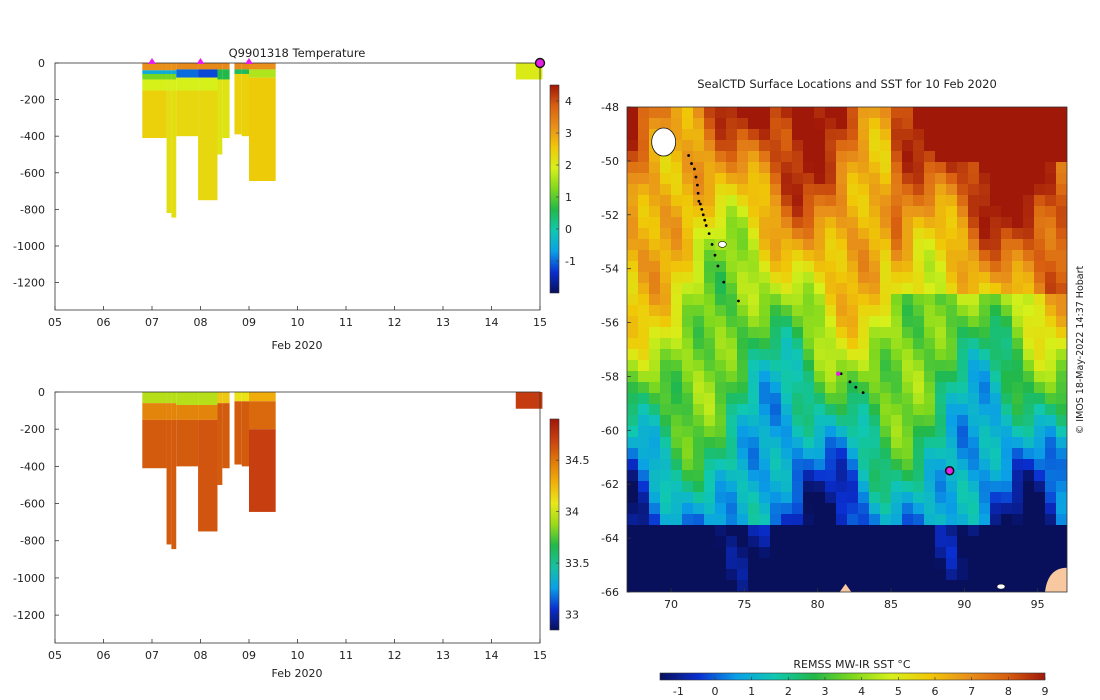 The image size is (1100, 700). Describe the element at coordinates (297, 650) in the screenshot. I see `salinity-x-ticks: 05 06 07 08 09 10 11 12 13 14 15` at that location.